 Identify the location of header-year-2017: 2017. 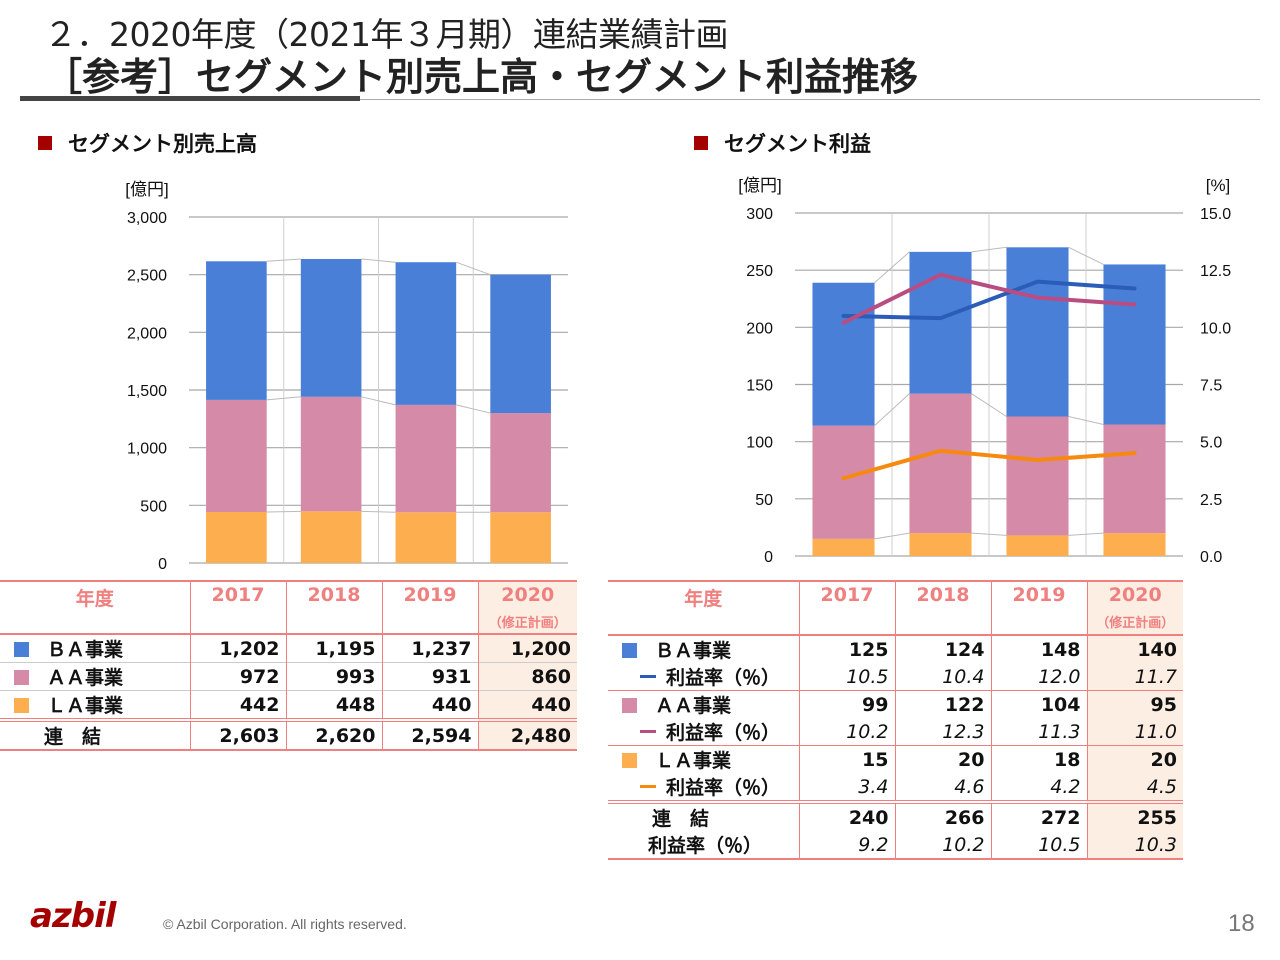
(847, 608).